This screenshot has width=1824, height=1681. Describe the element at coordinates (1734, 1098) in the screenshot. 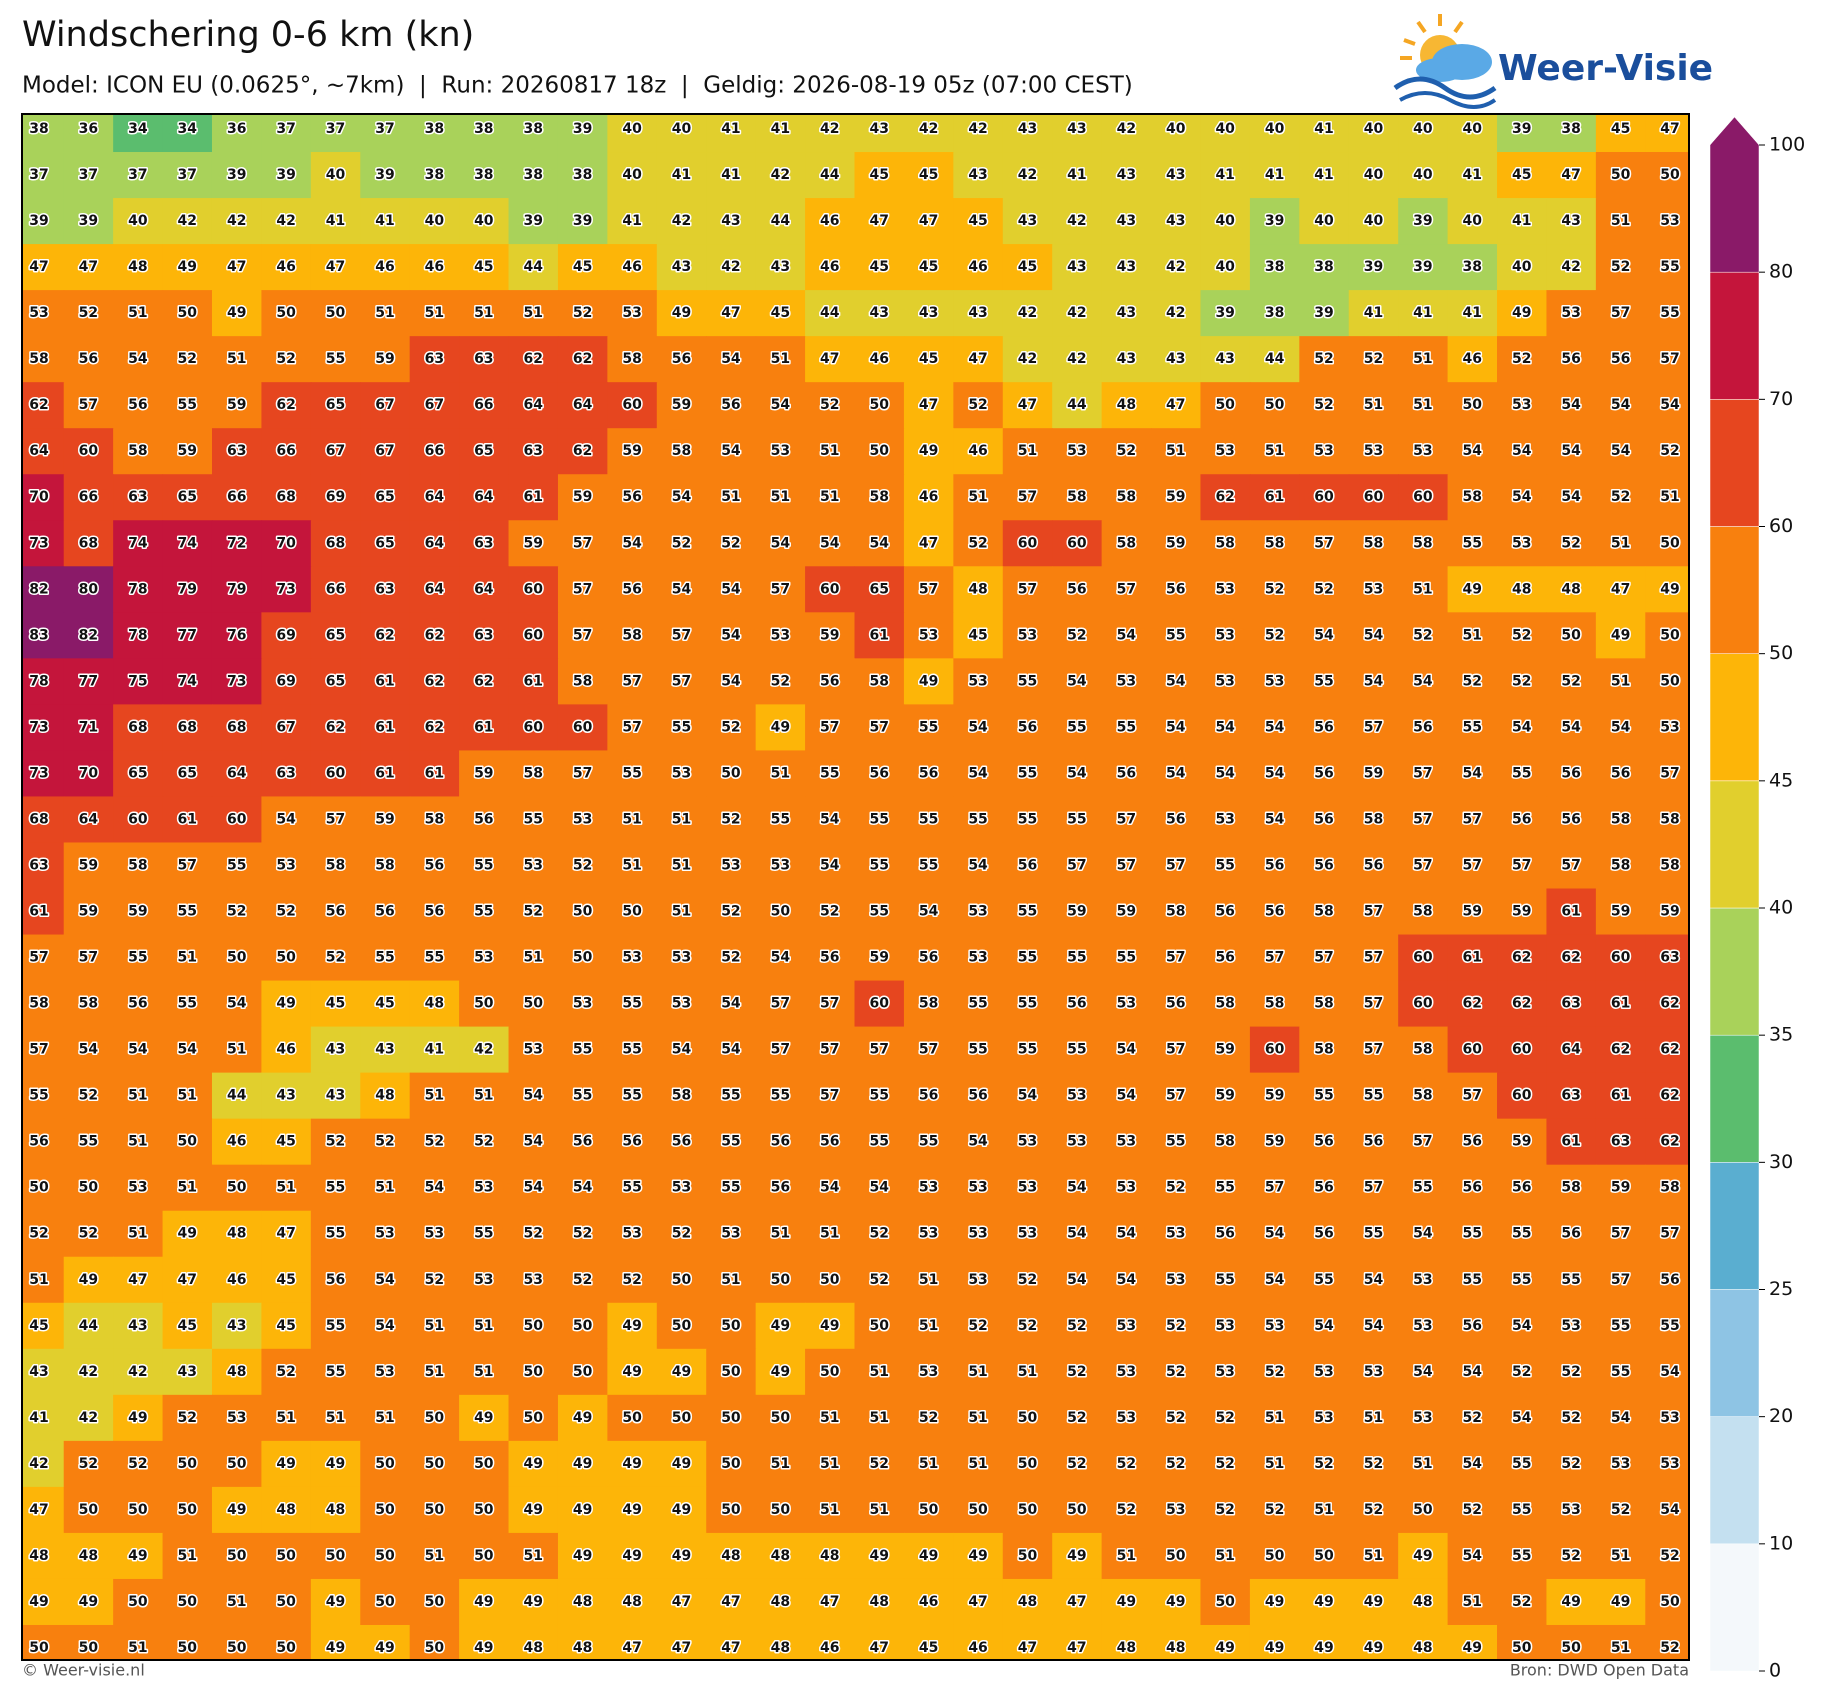

I see `colorbar-segment` at that location.